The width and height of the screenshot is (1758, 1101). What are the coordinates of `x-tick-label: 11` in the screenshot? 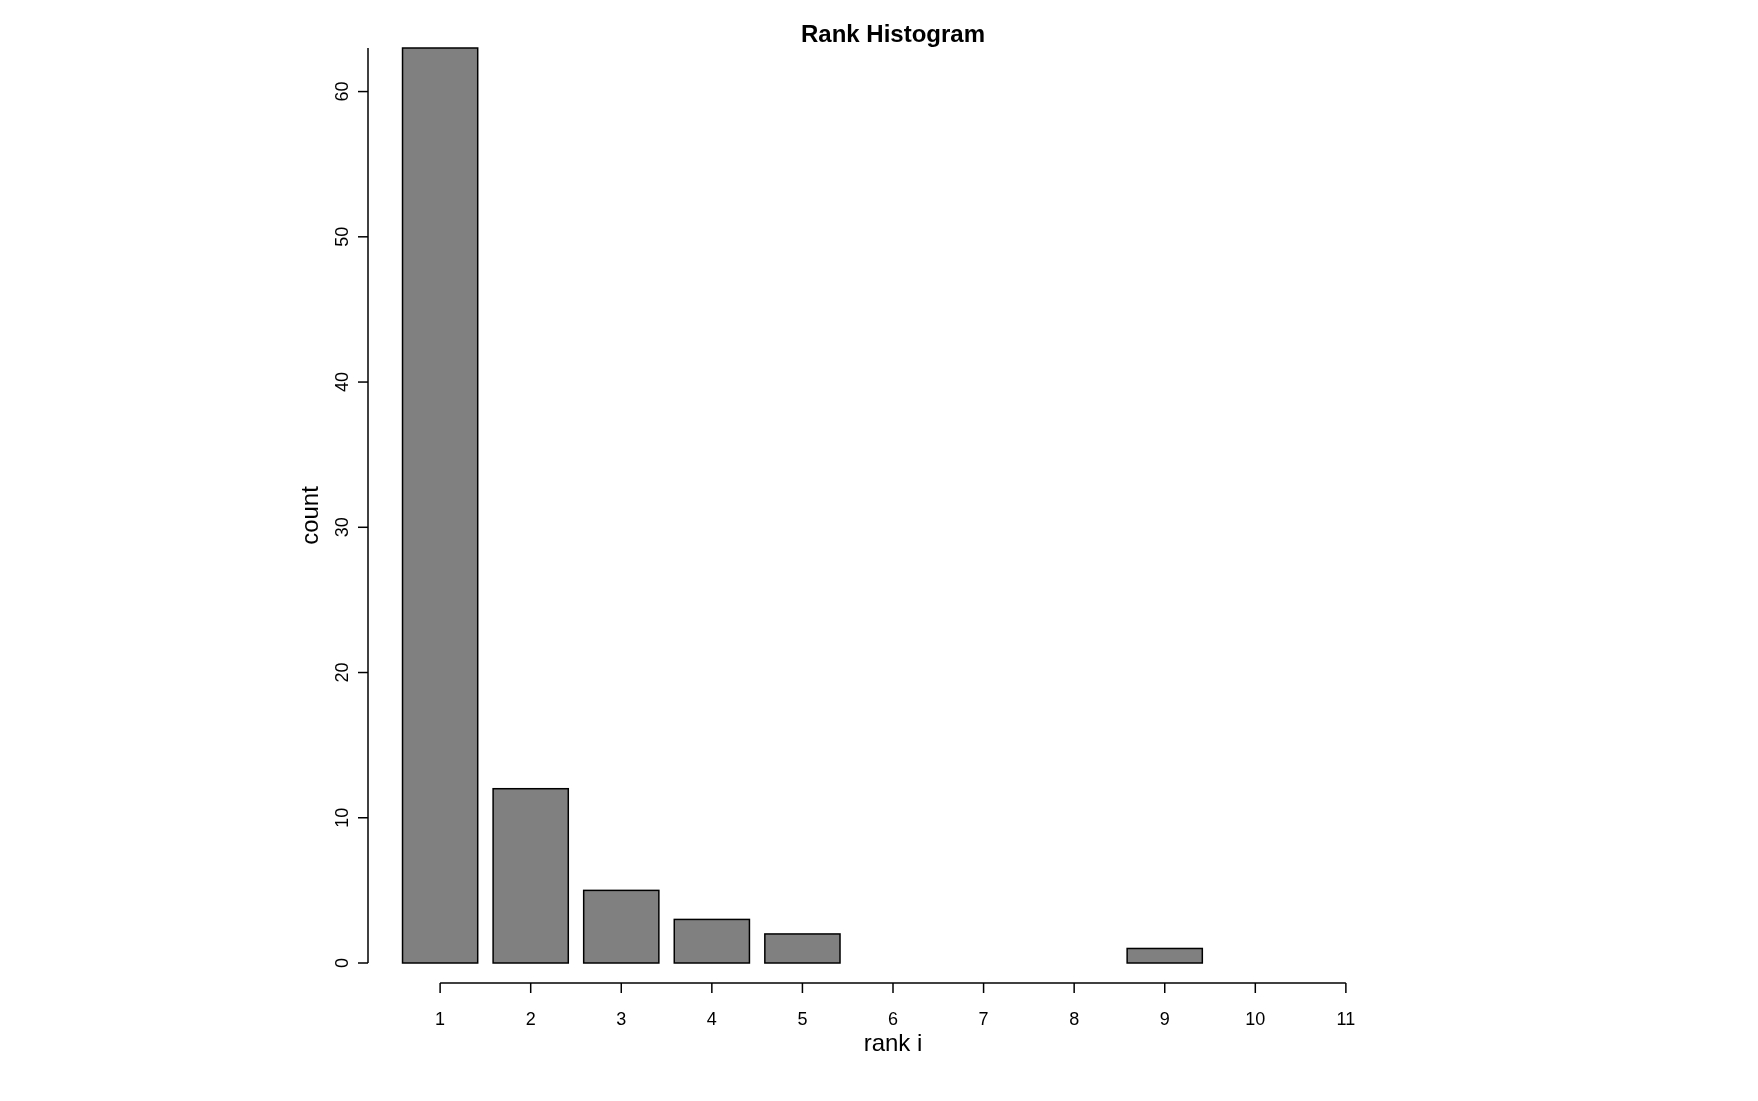 It's located at (1346, 1019).